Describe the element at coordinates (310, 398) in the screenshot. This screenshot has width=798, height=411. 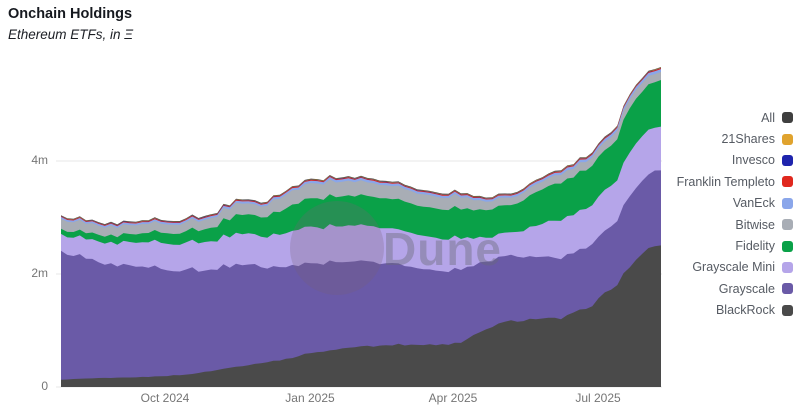
I see `x-axis-tick-jan-2025: Jan 2025` at that location.